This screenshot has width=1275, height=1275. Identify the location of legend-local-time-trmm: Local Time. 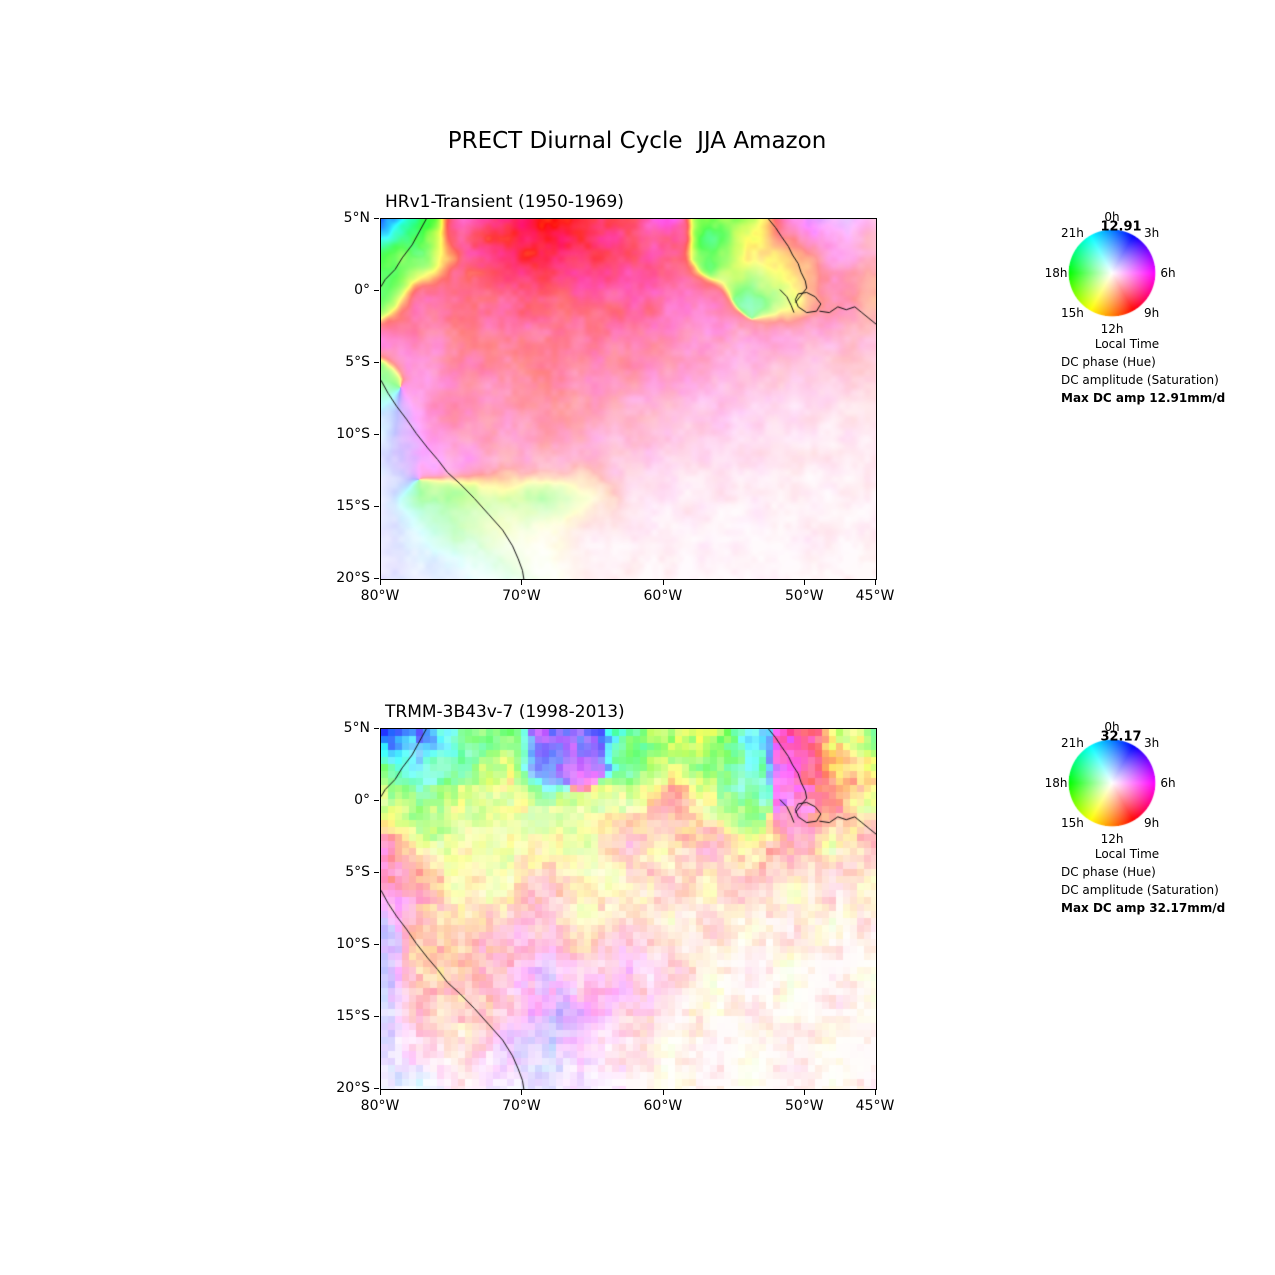
(1127, 854).